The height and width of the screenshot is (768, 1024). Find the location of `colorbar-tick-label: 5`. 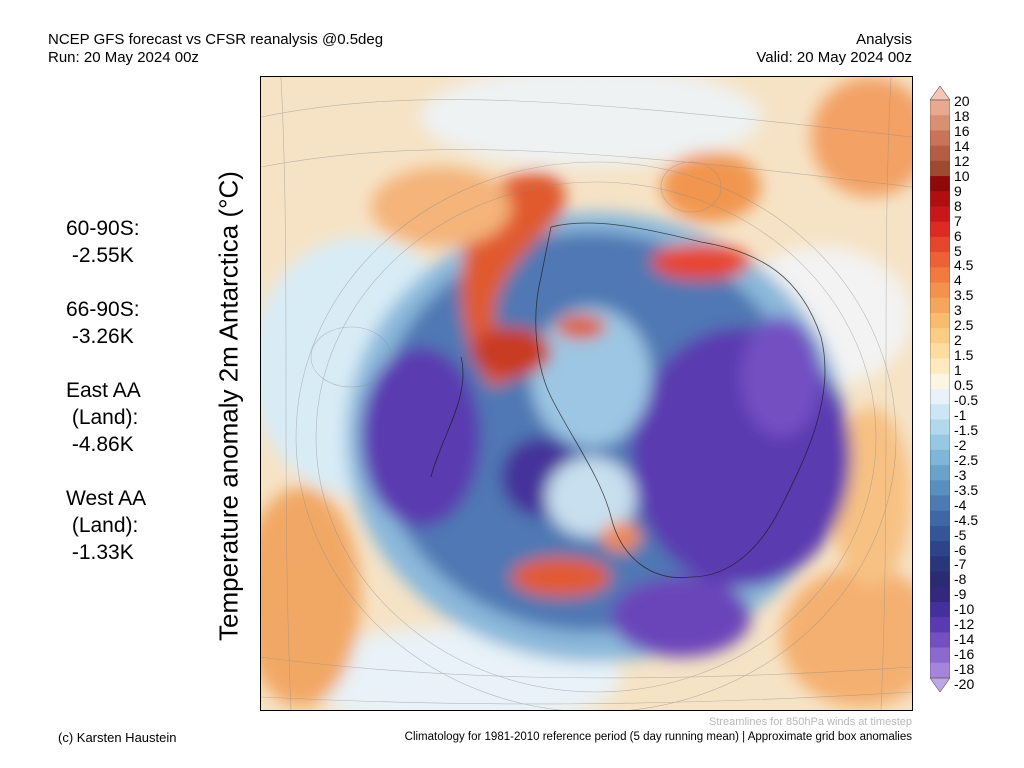

colorbar-tick-label: 5 is located at coordinates (958, 250).